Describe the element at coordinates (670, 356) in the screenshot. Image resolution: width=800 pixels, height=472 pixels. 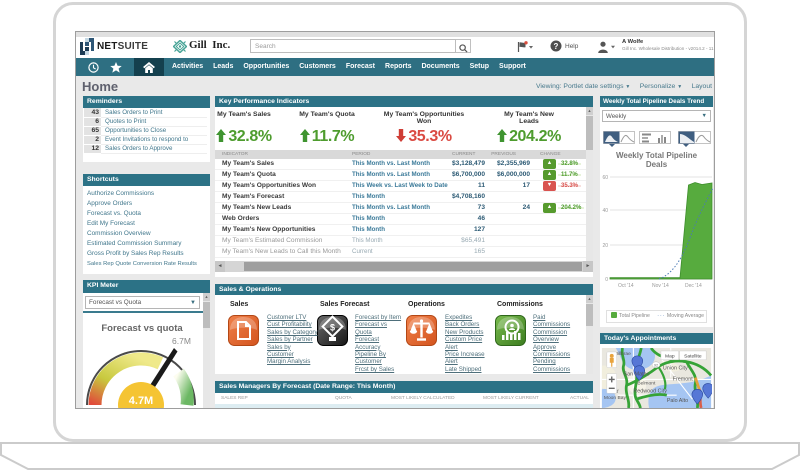
I see `svg-text: Map` at that location.